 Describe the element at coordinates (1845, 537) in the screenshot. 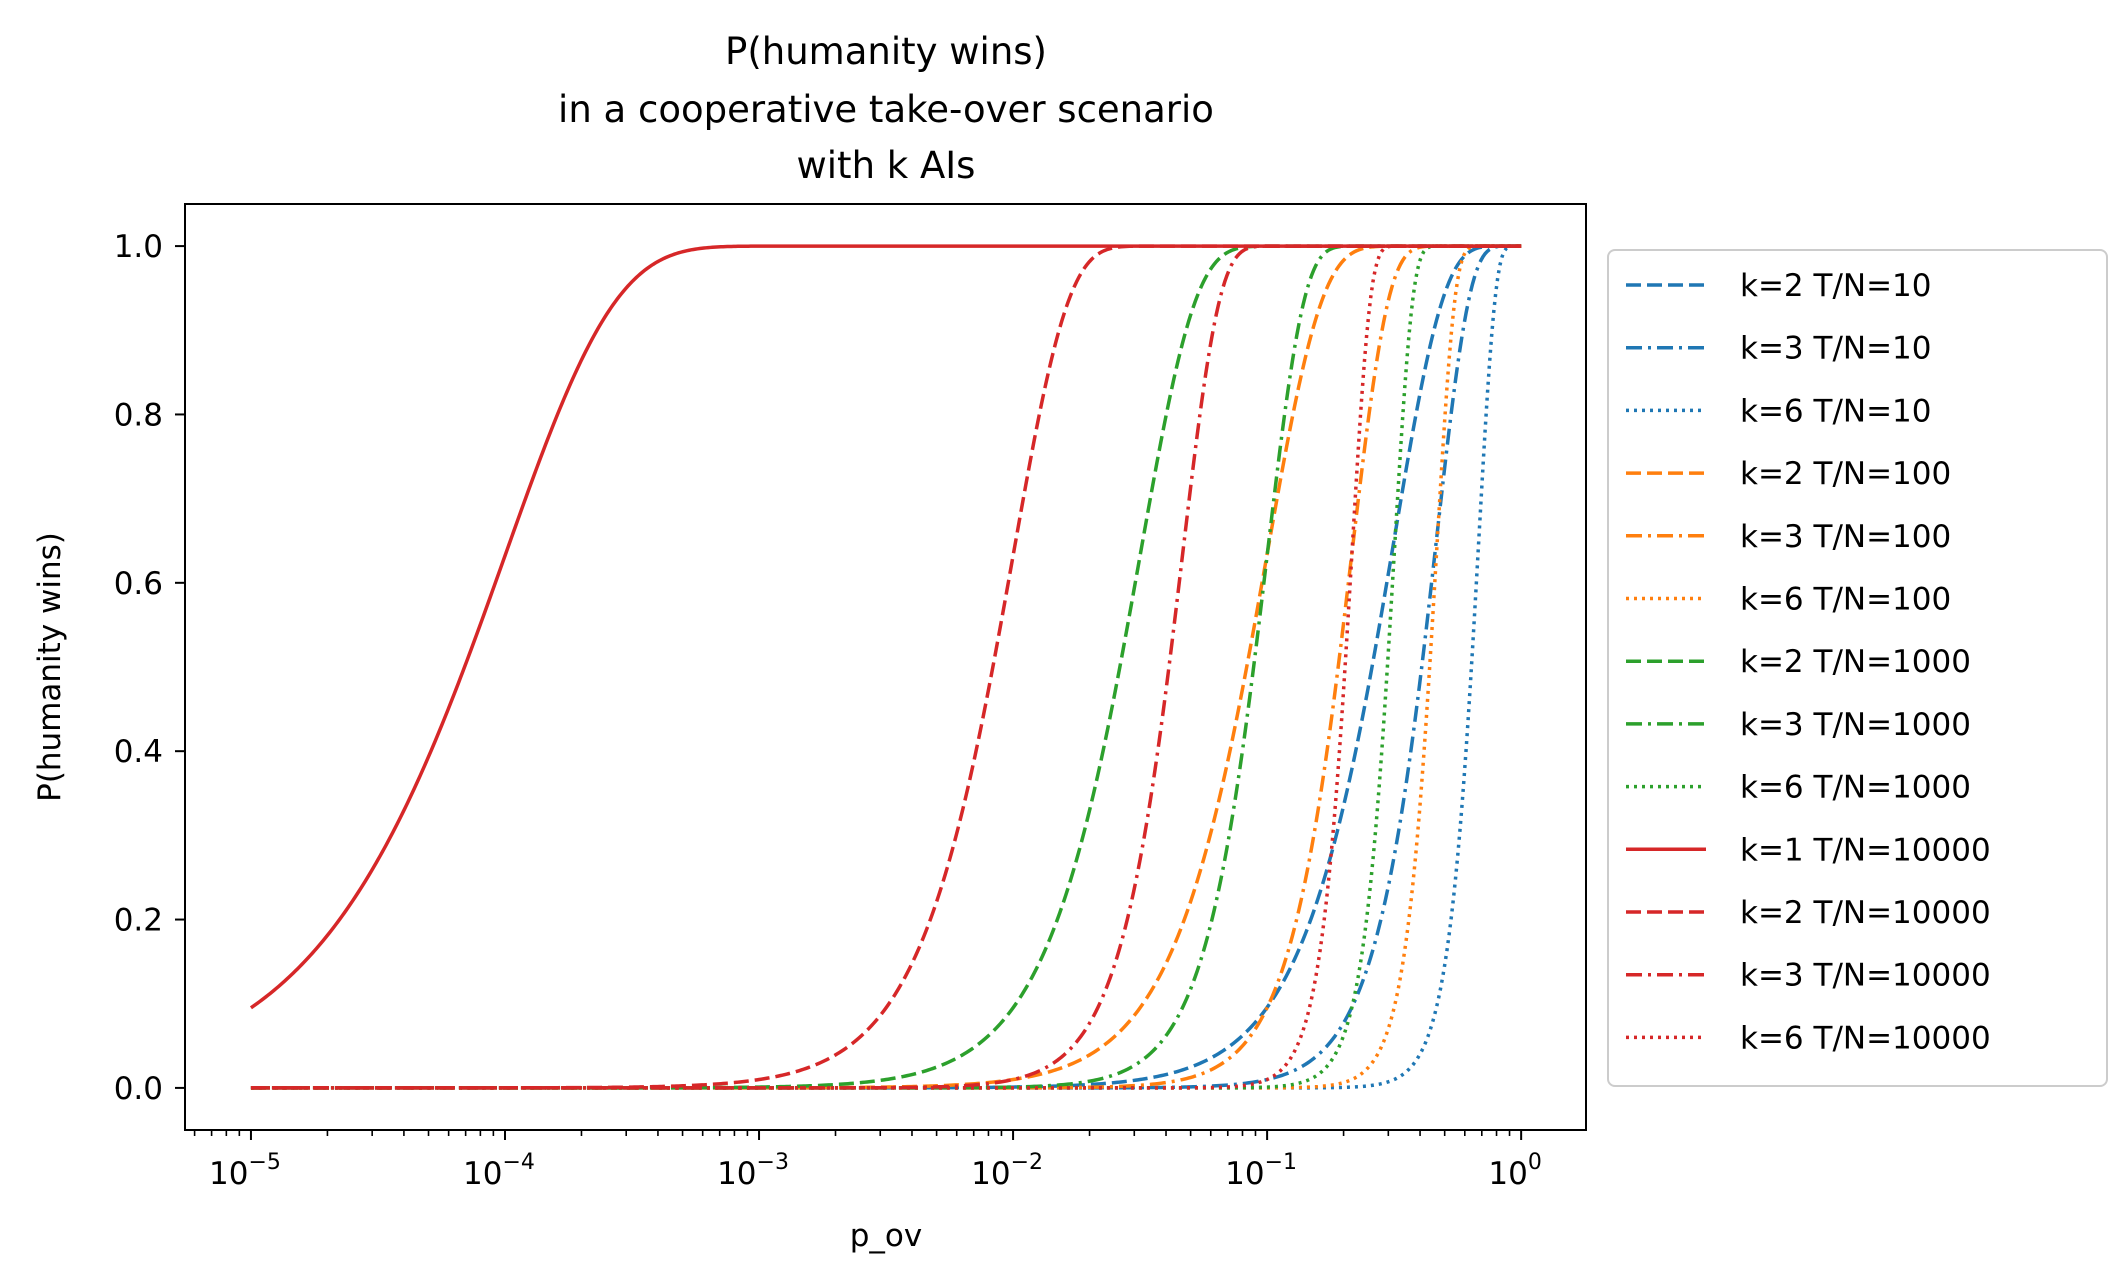

I see `legend-label-4: k=3 T/N=100` at that location.